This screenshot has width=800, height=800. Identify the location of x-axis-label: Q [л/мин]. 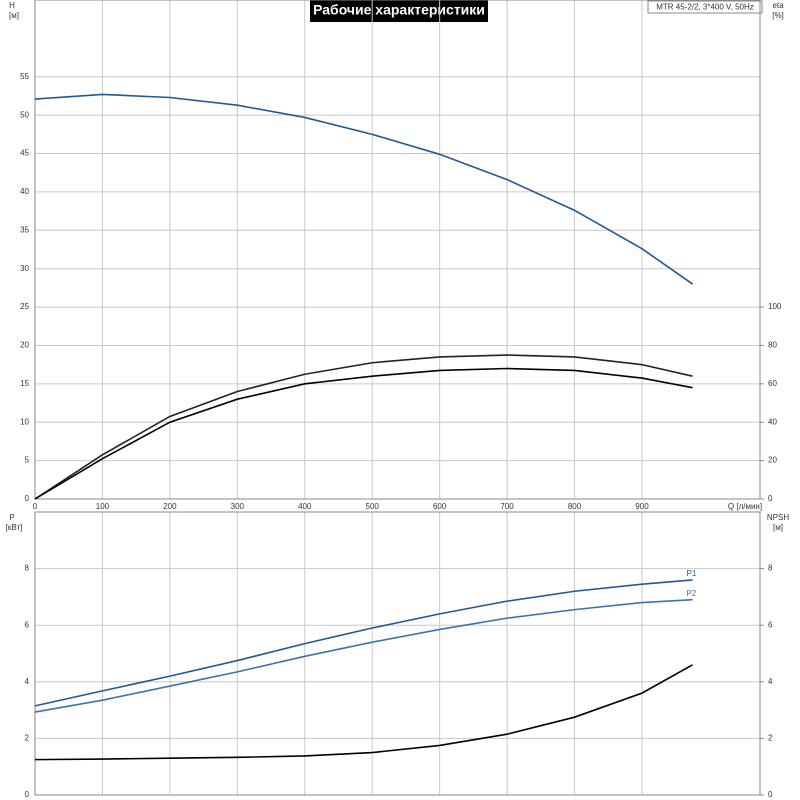
(745, 506).